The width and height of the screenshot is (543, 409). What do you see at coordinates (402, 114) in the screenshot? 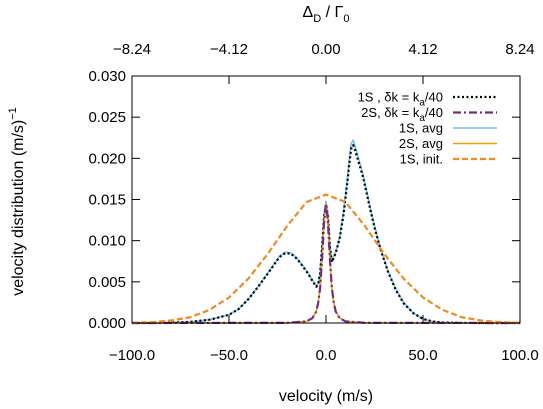
I see `legend-label: 2S, δk = ka/40` at bounding box center [402, 114].